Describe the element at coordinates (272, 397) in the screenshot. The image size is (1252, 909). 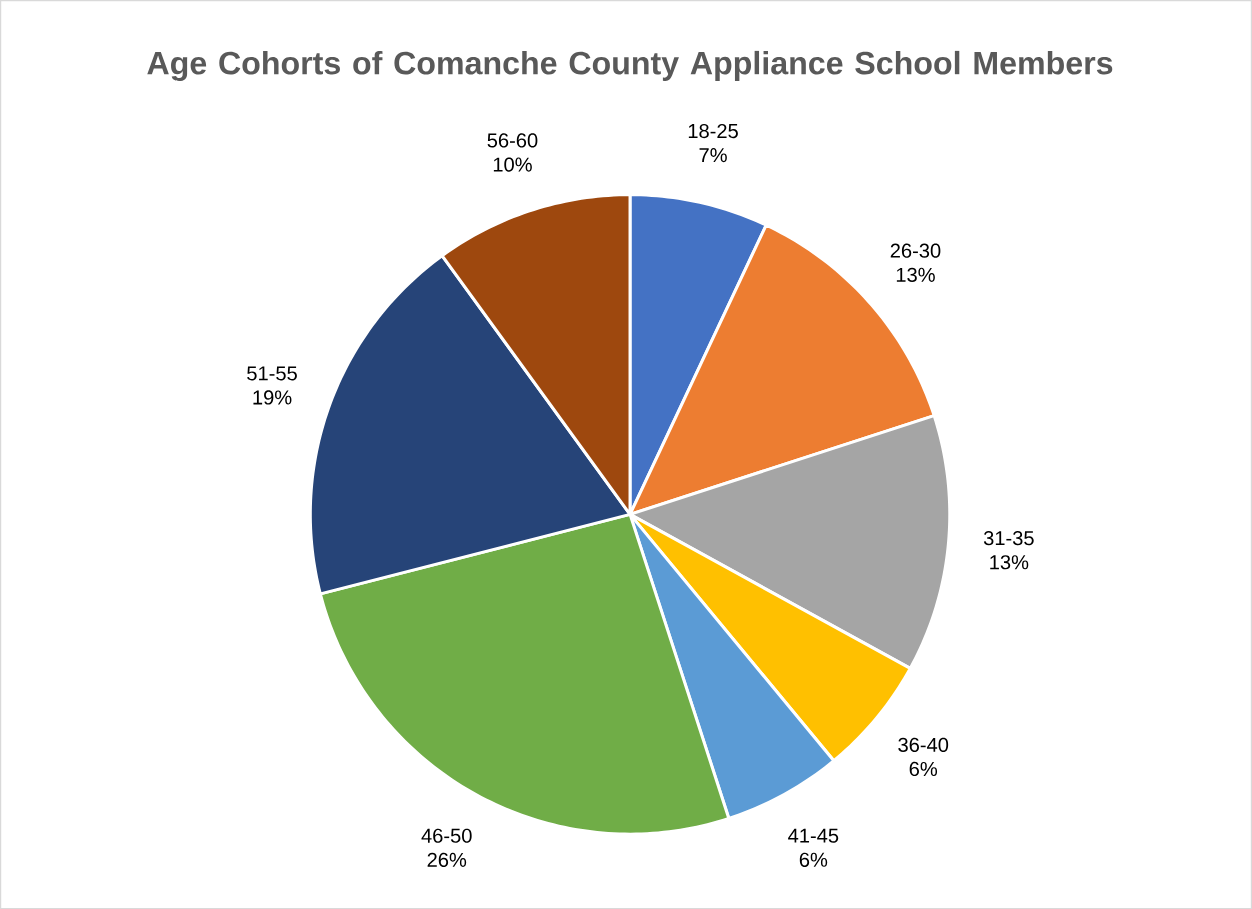
I see `data-label: 19%` at that location.